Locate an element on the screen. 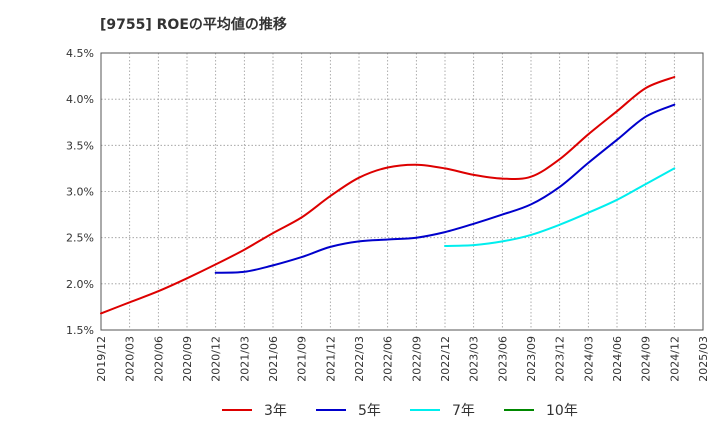 Image resolution: width=720 pixels, height=440 pixels. x-tick-label: 2021/09 is located at coordinates (302, 359).